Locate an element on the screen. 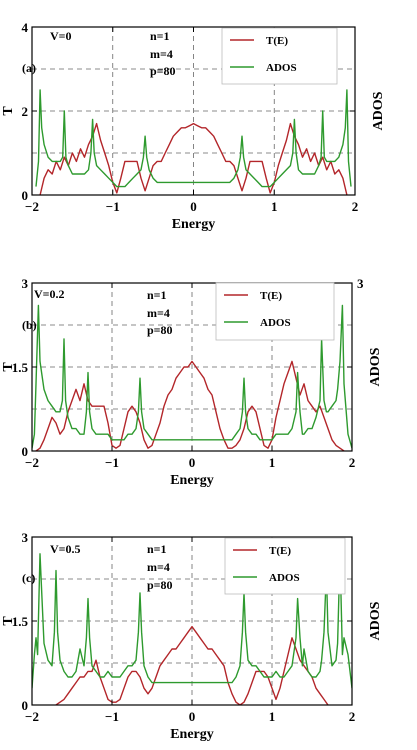 This screenshot has height=750, width=417. y-tick-label: 2 is located at coordinates (25, 111).